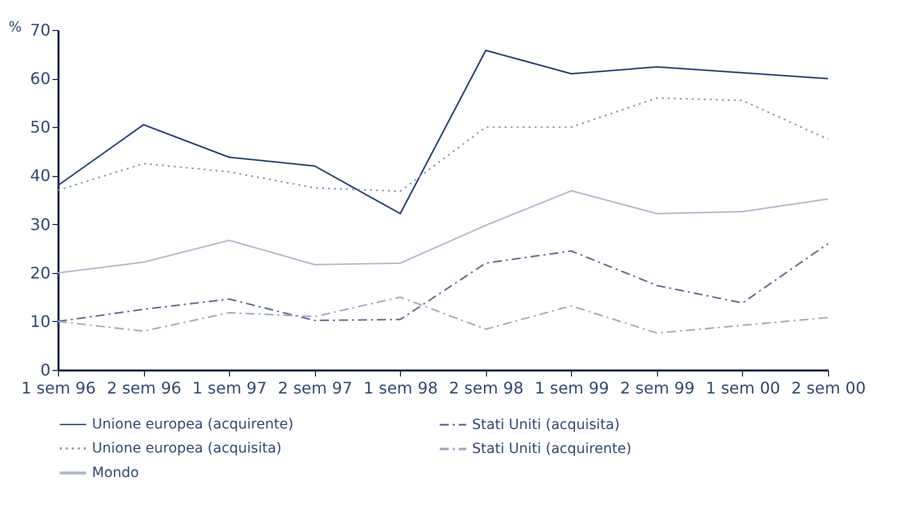 Image resolution: width=904 pixels, height=507 pixels. Describe the element at coordinates (40, 224) in the screenshot. I see `y-tick-label: 30` at that location.